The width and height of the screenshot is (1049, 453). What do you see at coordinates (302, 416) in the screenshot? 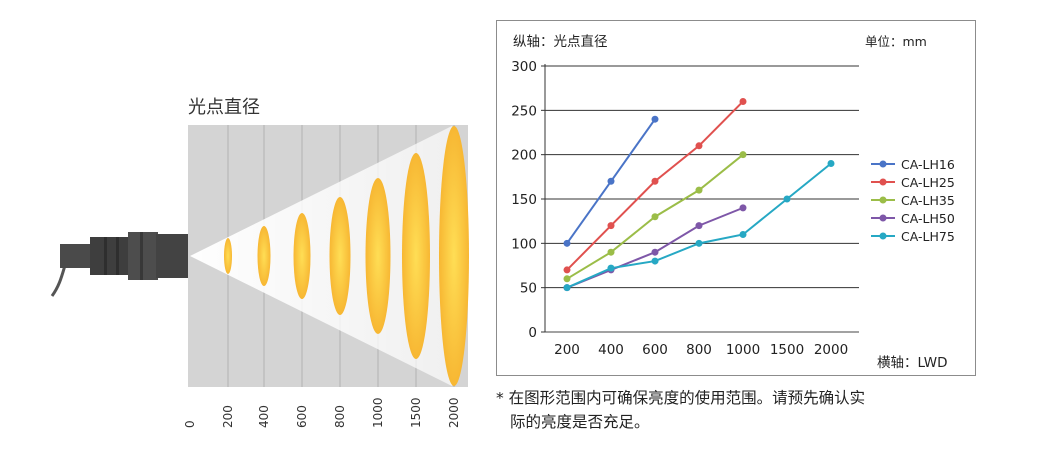
I see `distance-label: 600` at bounding box center [302, 416].